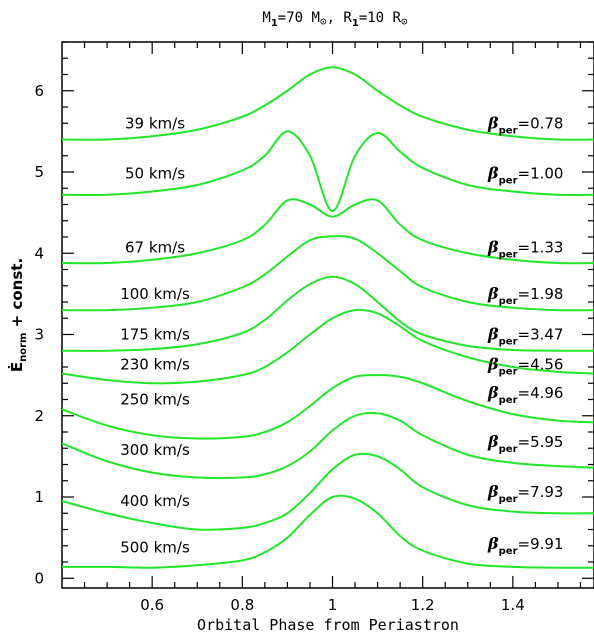 This screenshot has height=639, width=594. Describe the element at coordinates (334, 19) in the screenshot. I see `chart-title: M1=70 M⊙, R1=10 R⊙` at that location.